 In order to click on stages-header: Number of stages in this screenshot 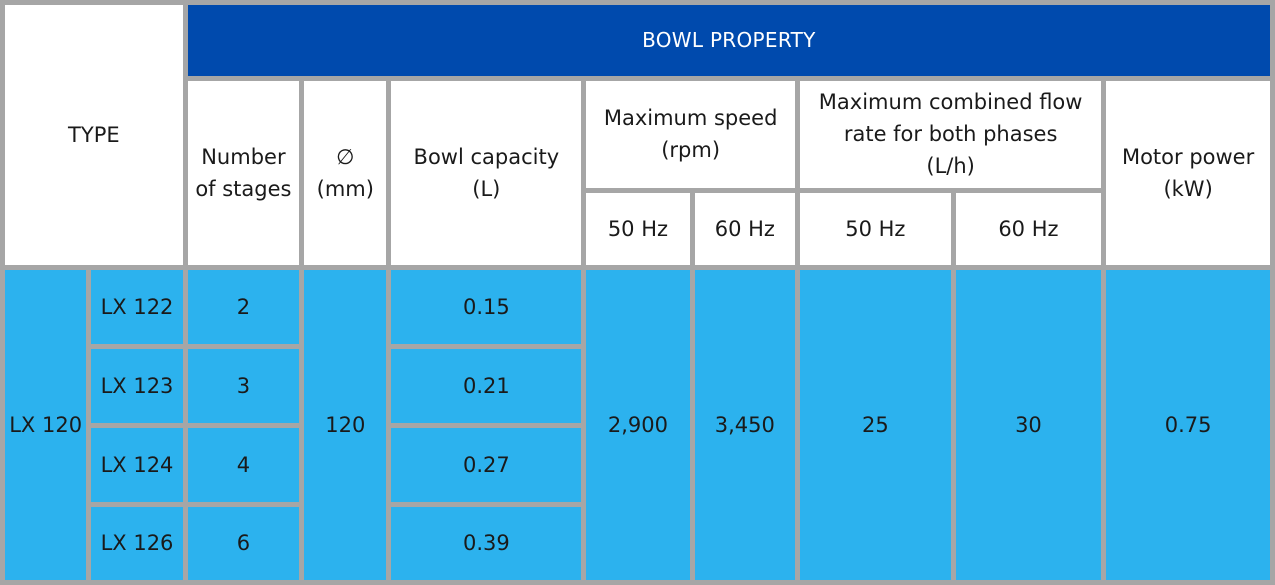, I will do `click(243, 172)`.